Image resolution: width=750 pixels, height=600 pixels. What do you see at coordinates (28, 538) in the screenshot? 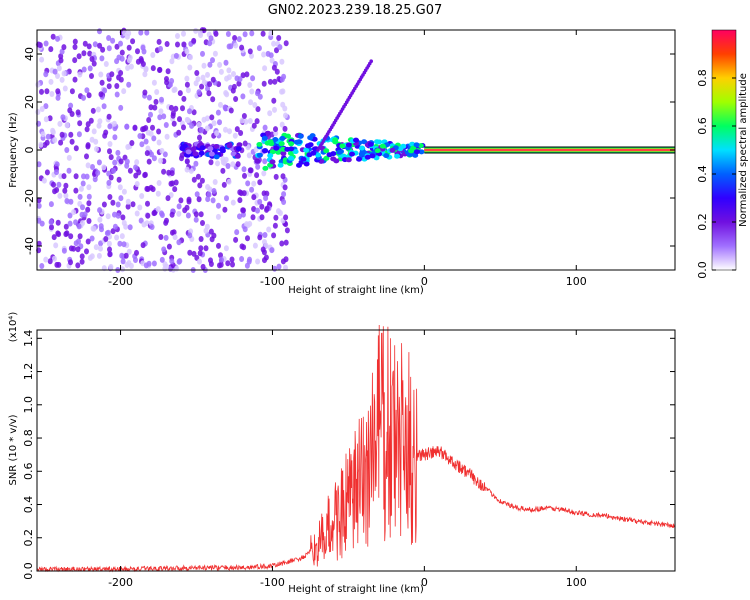
I see `snr-ytick-label: 0.2` at bounding box center [28, 538].